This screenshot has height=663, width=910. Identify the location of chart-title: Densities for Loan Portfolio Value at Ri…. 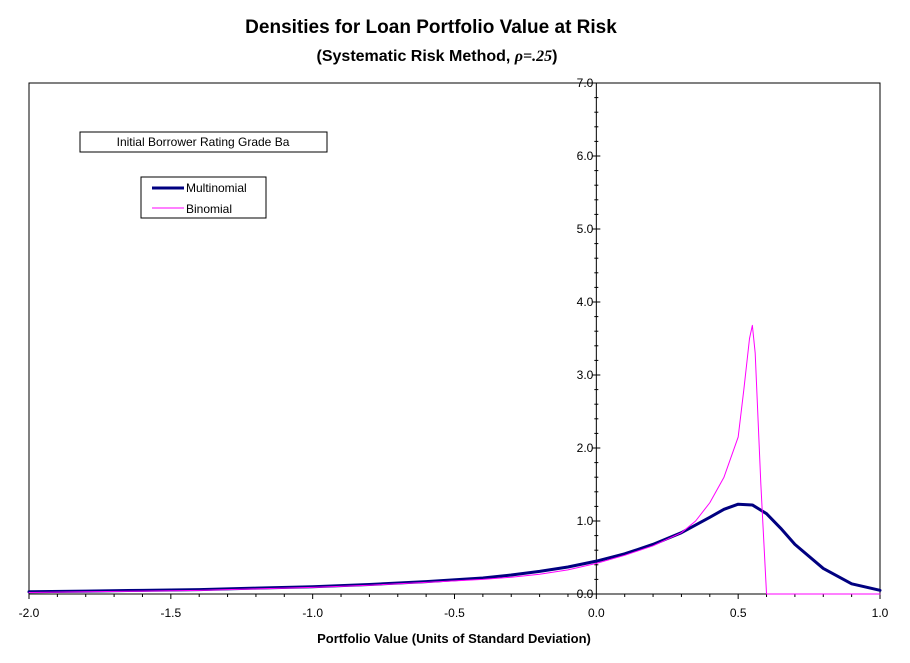
(431, 27).